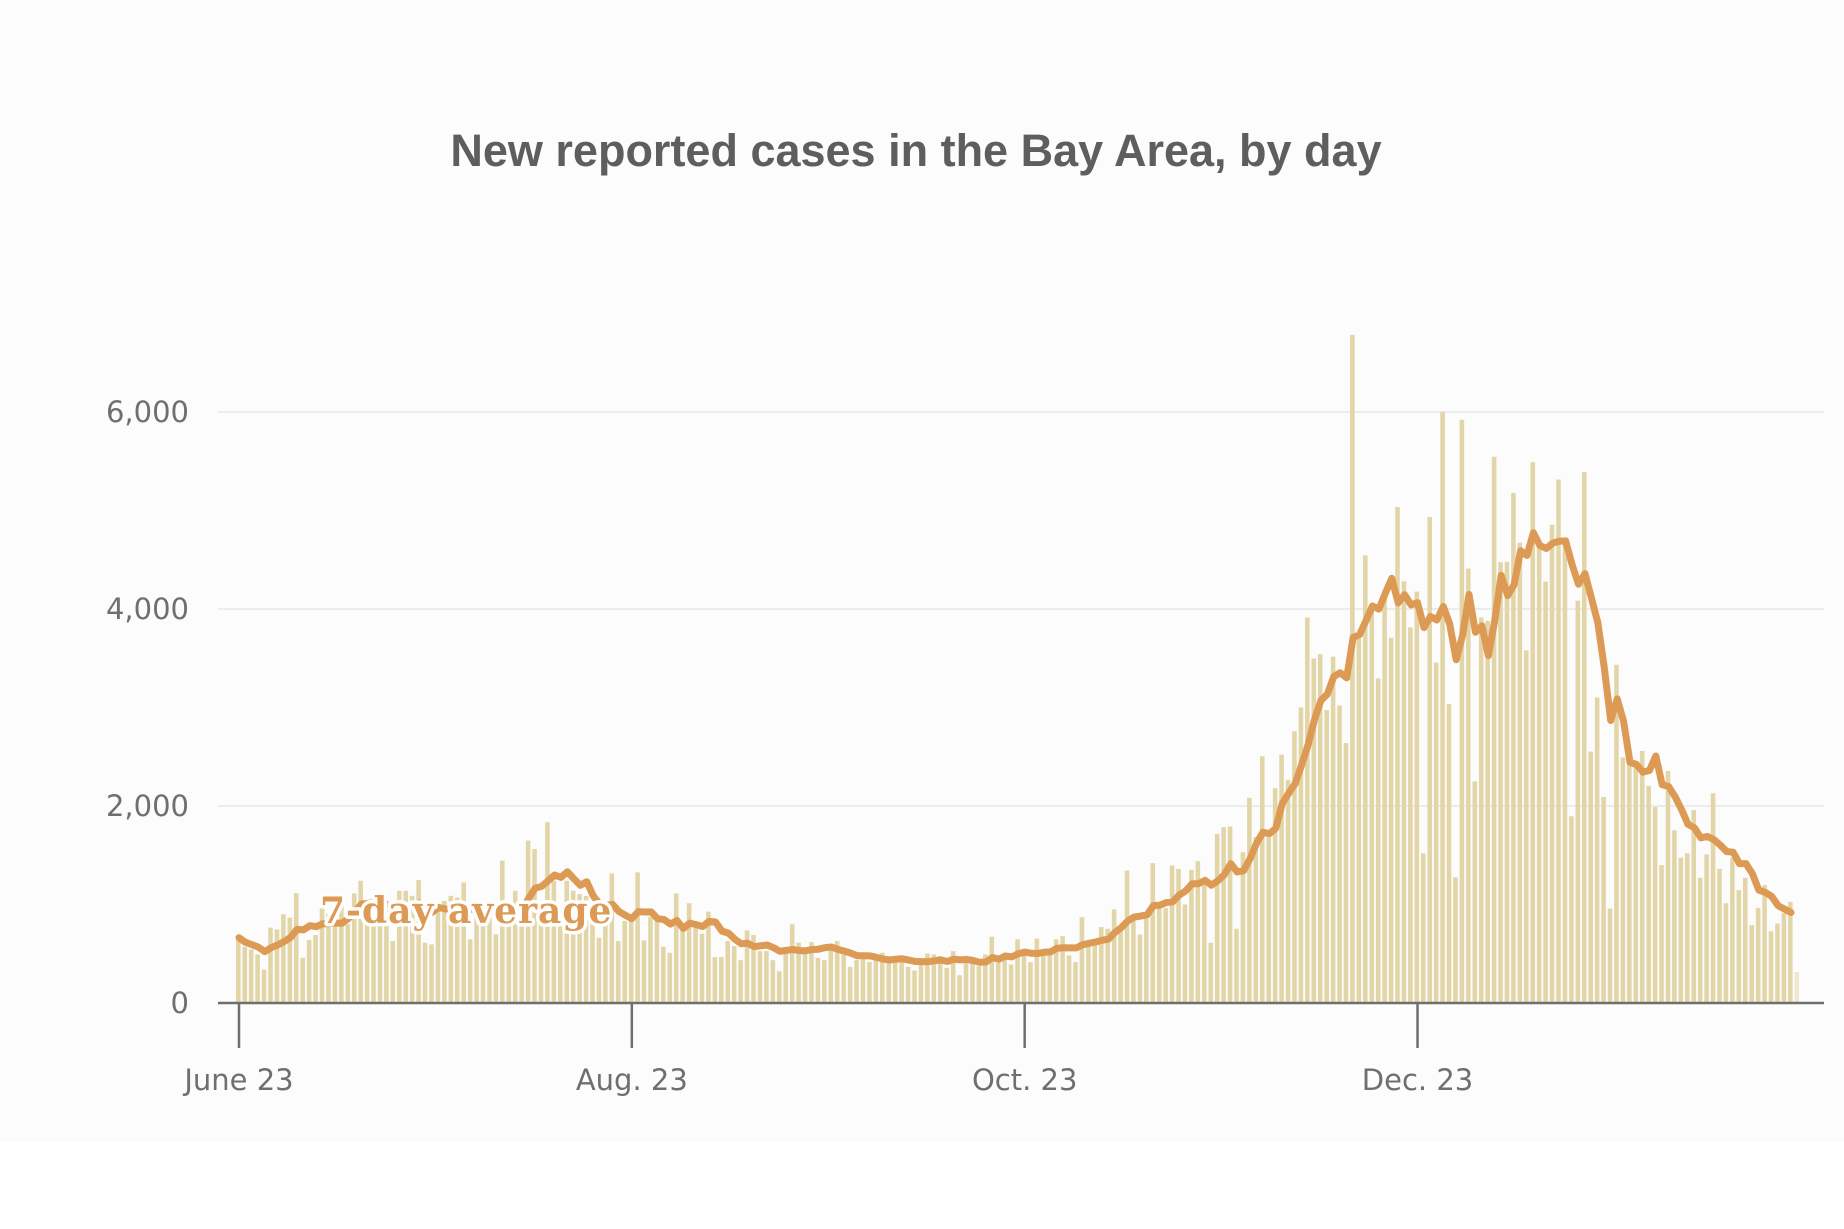 Image resolution: width=1844 pixels, height=1229 pixels. What do you see at coordinates (1417, 1080) in the screenshot?
I see `x-tick-label: Dec. 23` at bounding box center [1417, 1080].